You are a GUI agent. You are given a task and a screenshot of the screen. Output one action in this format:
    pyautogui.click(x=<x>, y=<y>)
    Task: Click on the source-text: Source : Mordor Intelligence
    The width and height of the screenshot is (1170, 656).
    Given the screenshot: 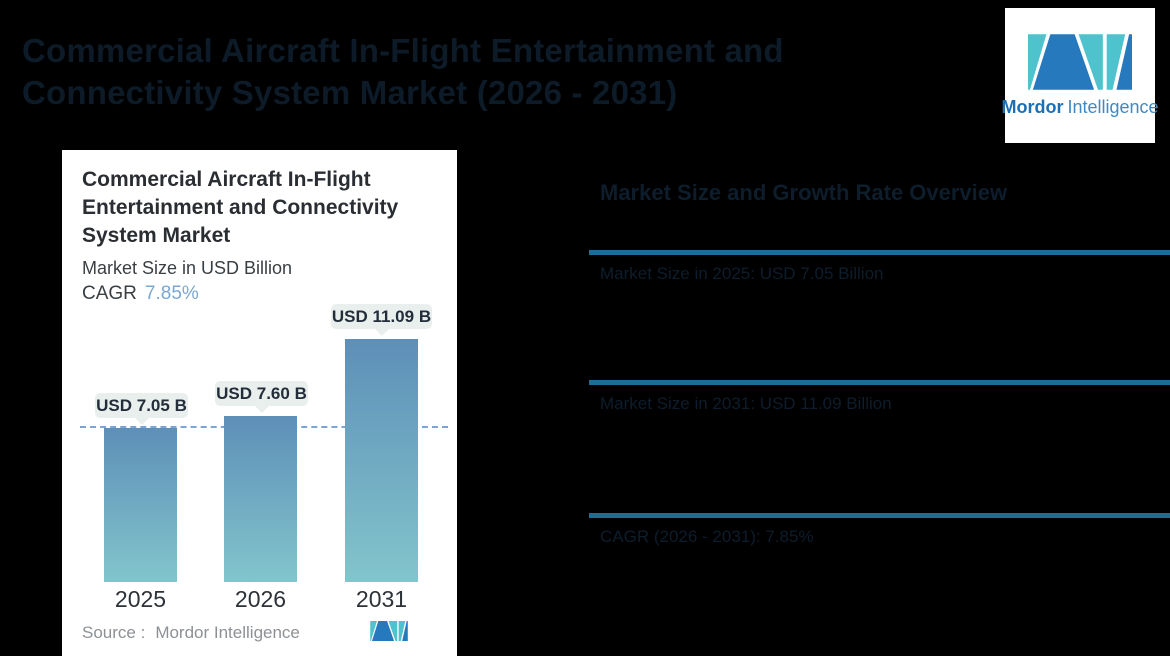 What is the action you would take?
    pyautogui.click(x=191, y=633)
    